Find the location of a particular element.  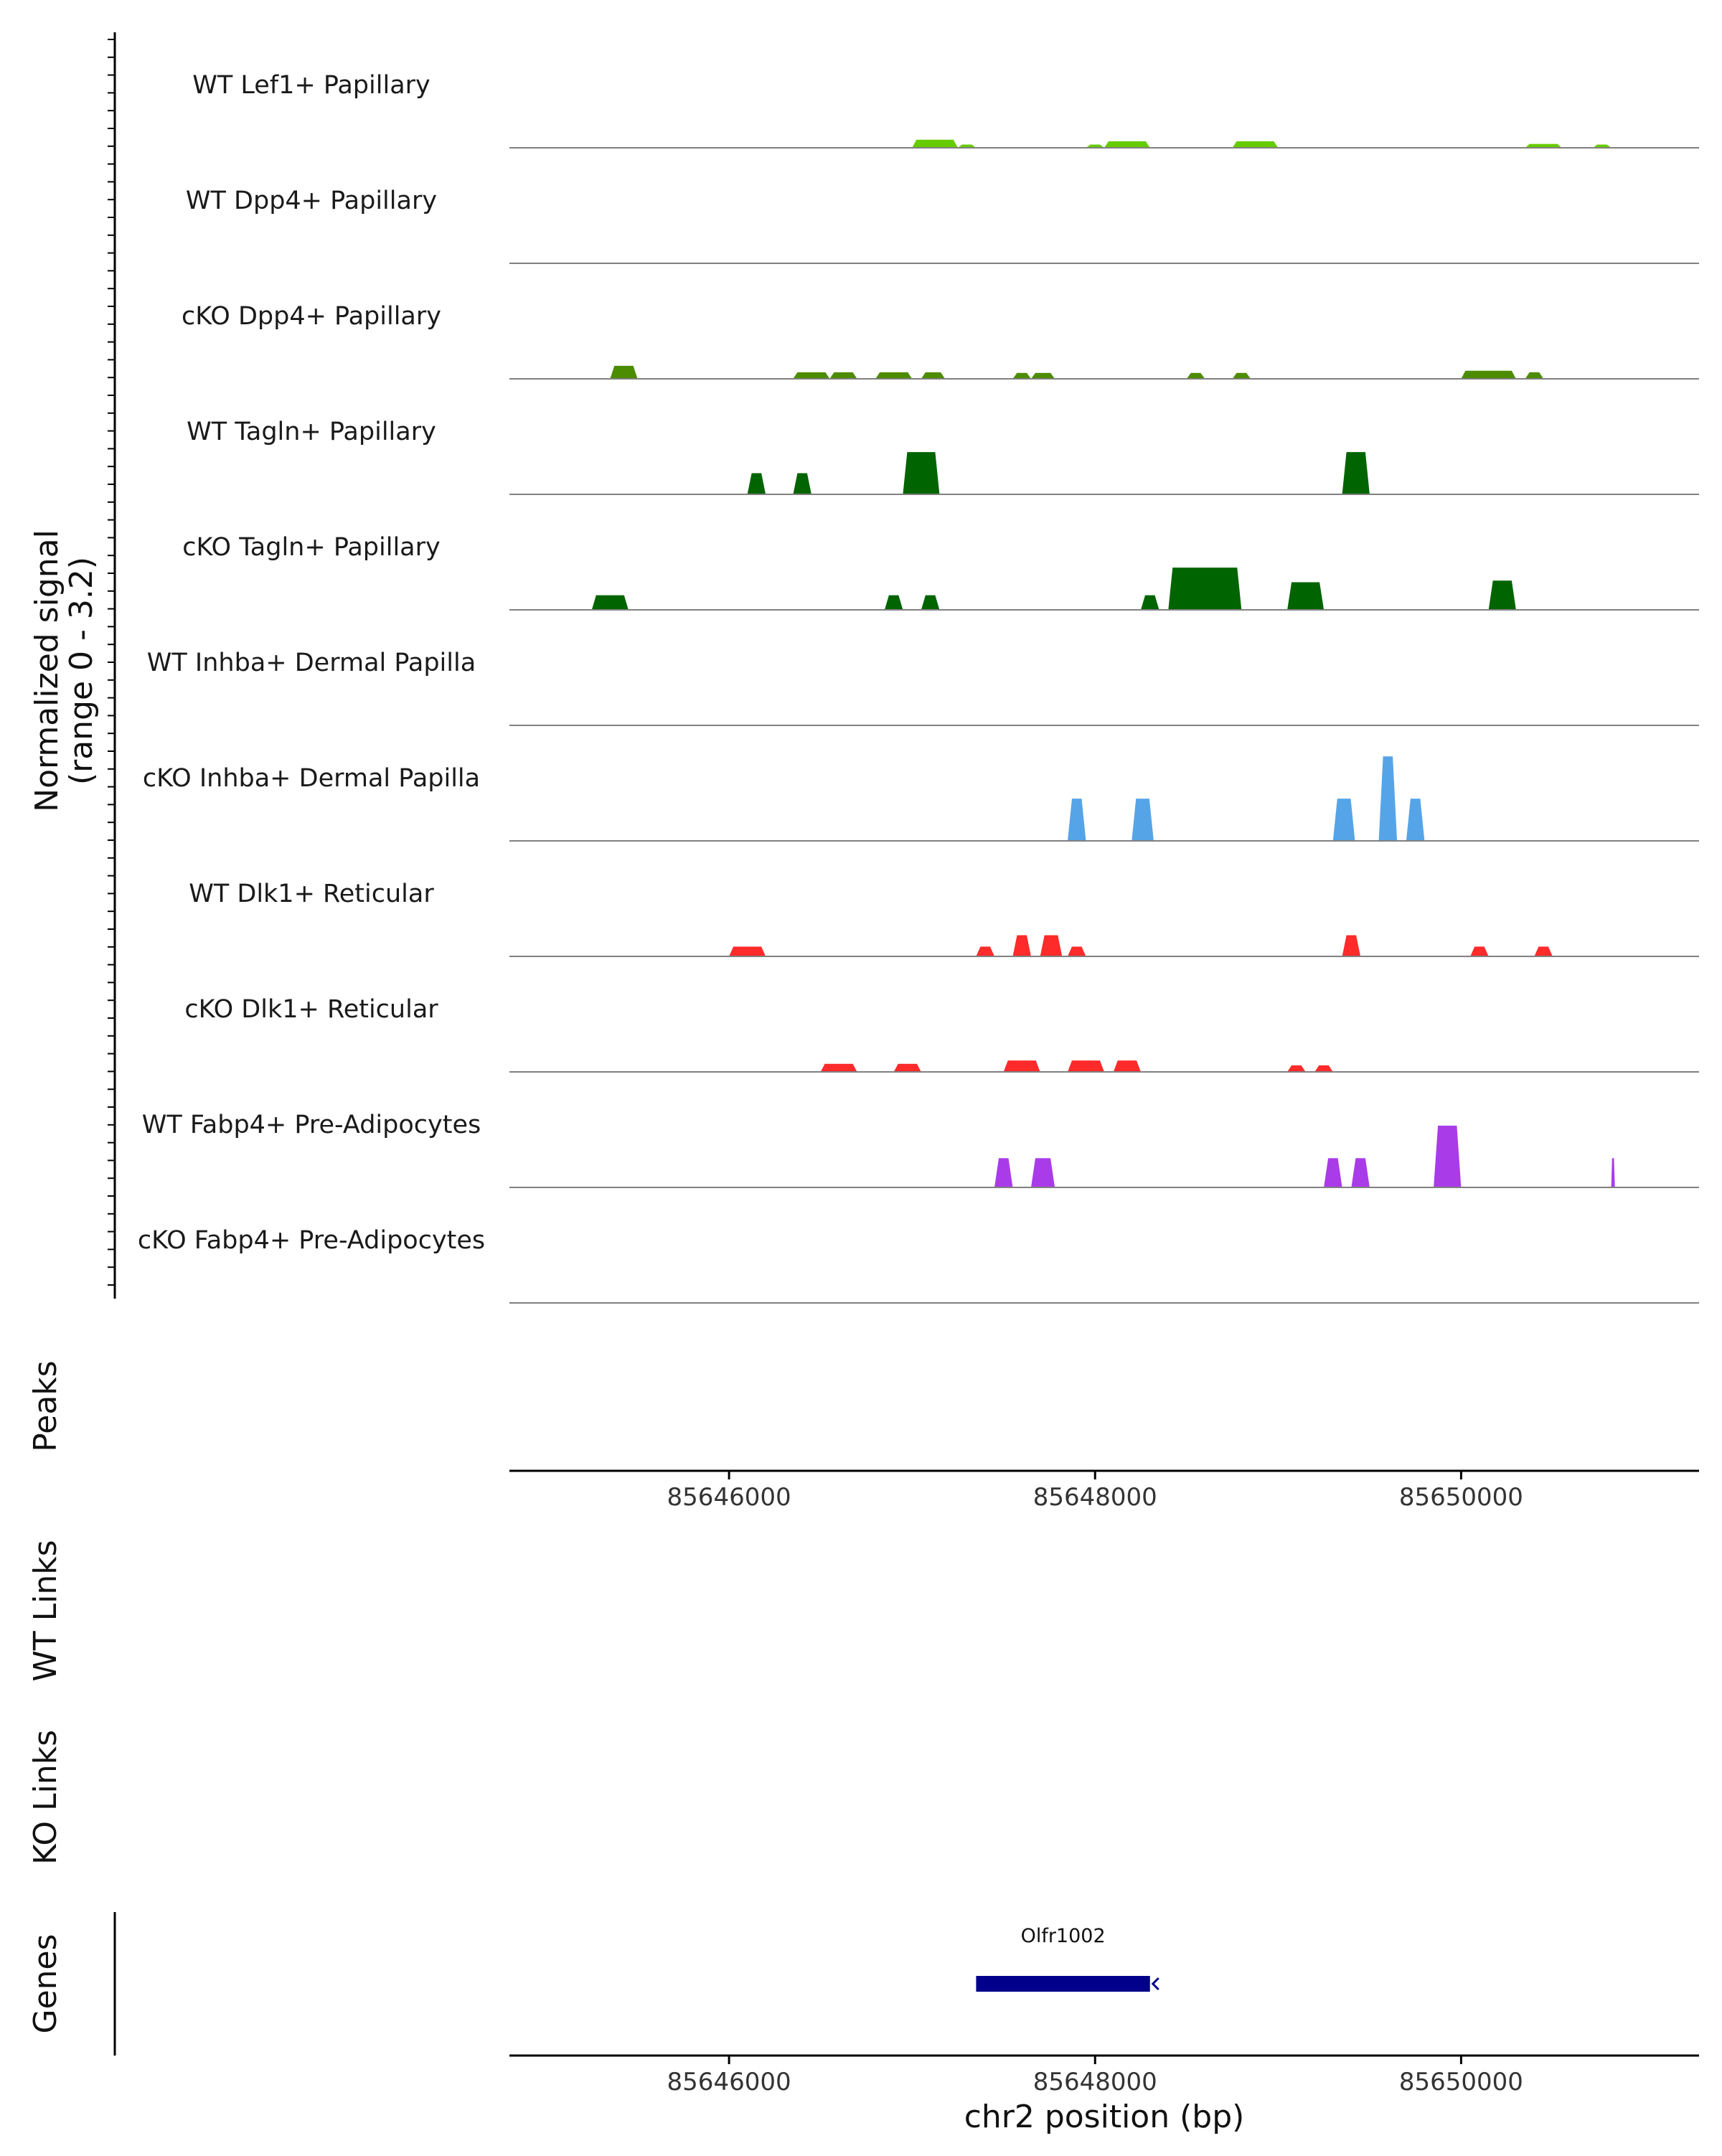

track-9: cKO Dlk1+ Reticular is located at coordinates (942, 1034).